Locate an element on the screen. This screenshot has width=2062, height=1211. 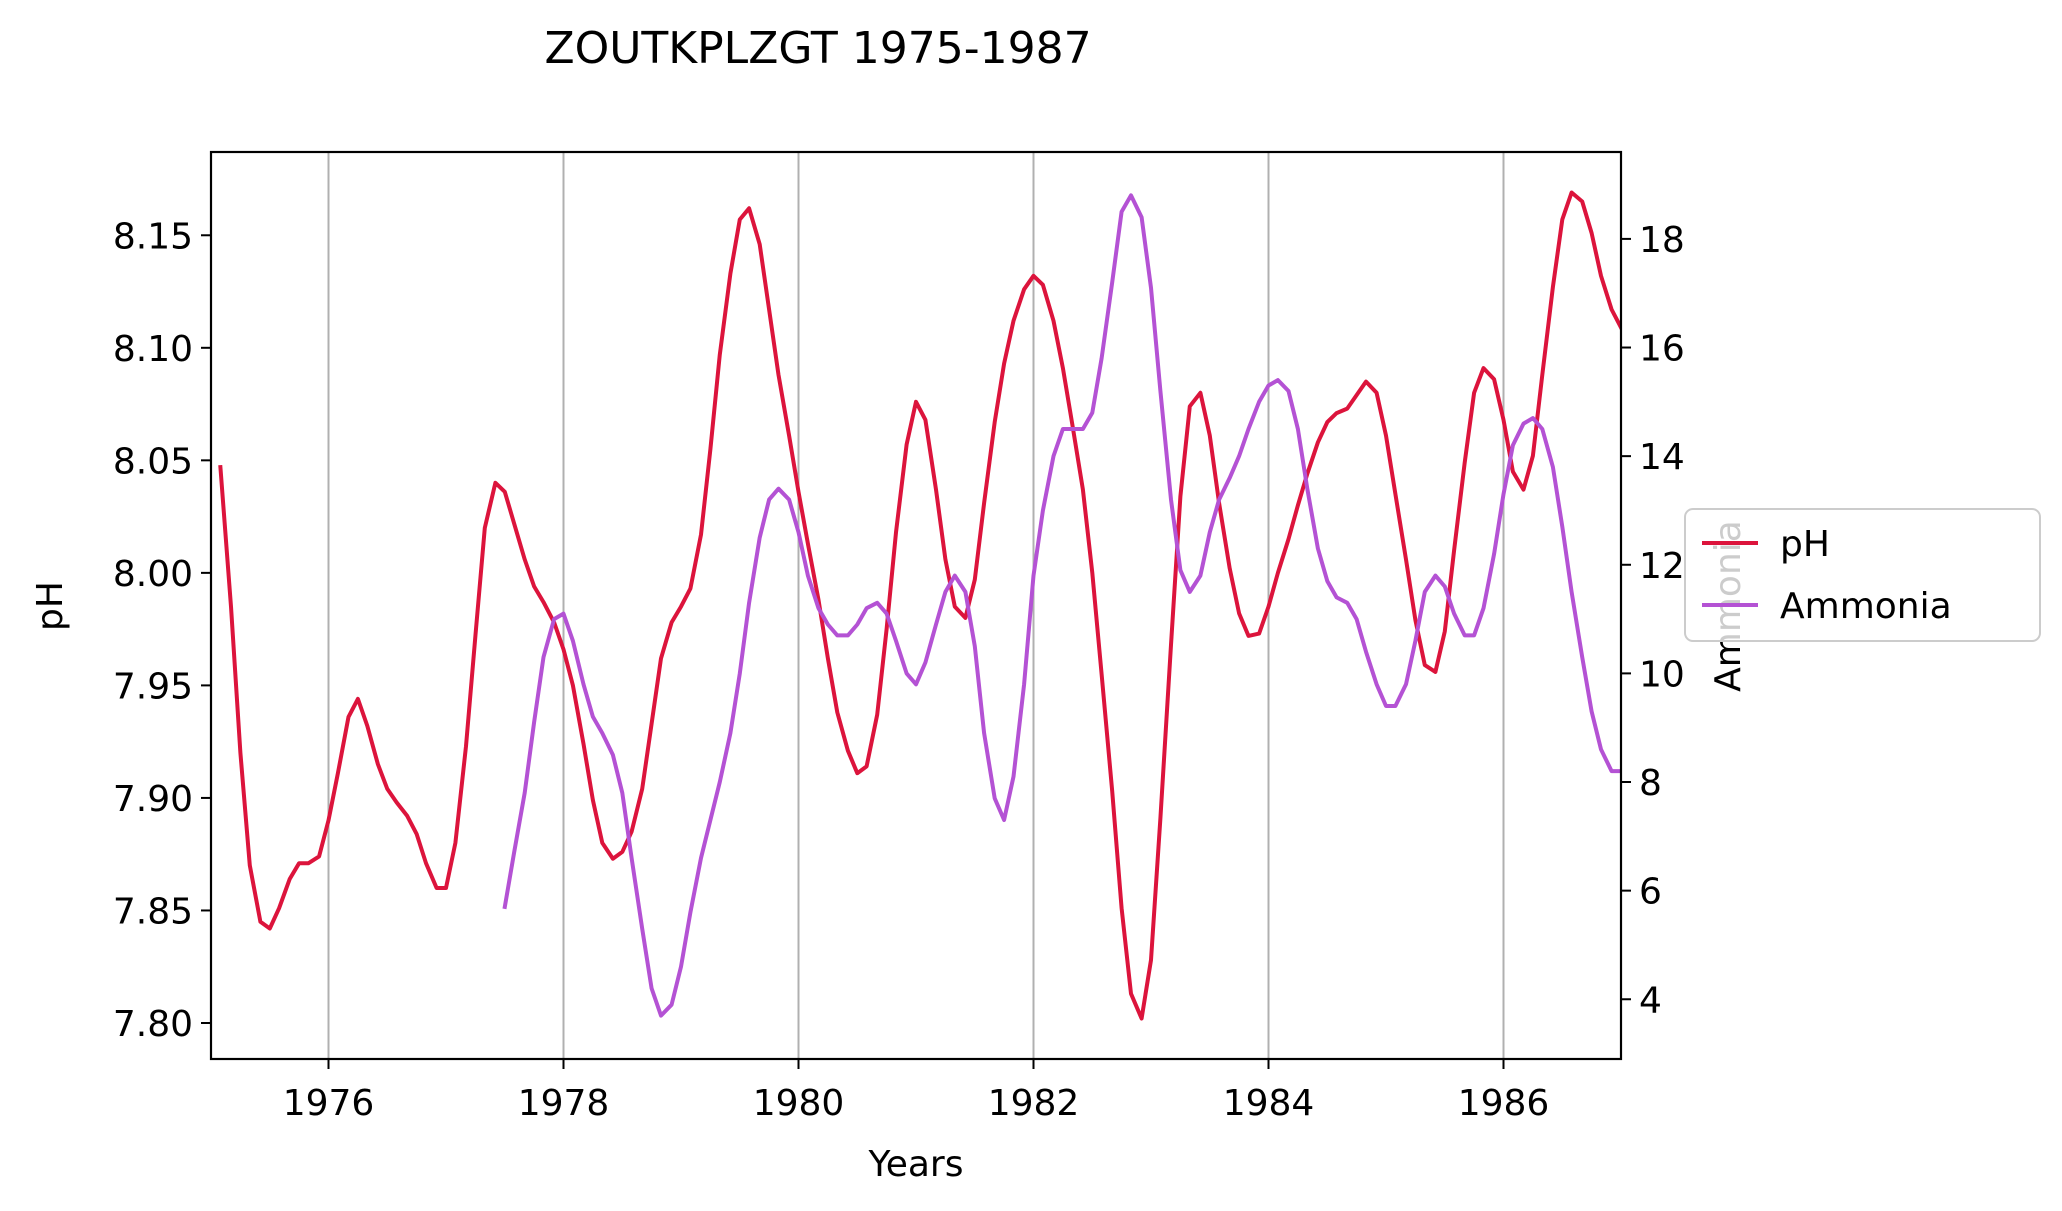
x-tick-label: 1976 is located at coordinates (329, 1103).